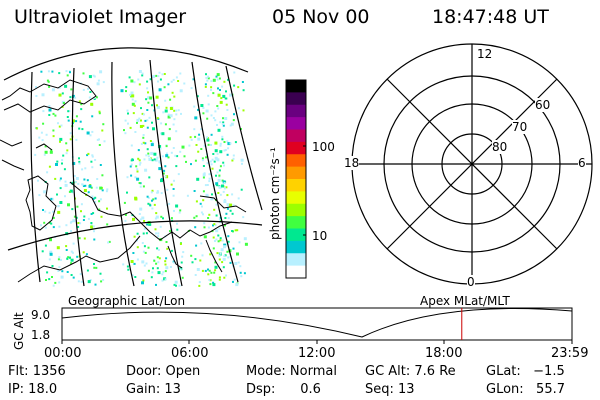 The width and height of the screenshot is (600, 400). I want to click on status-gain: Gain: 13, so click(153, 389).